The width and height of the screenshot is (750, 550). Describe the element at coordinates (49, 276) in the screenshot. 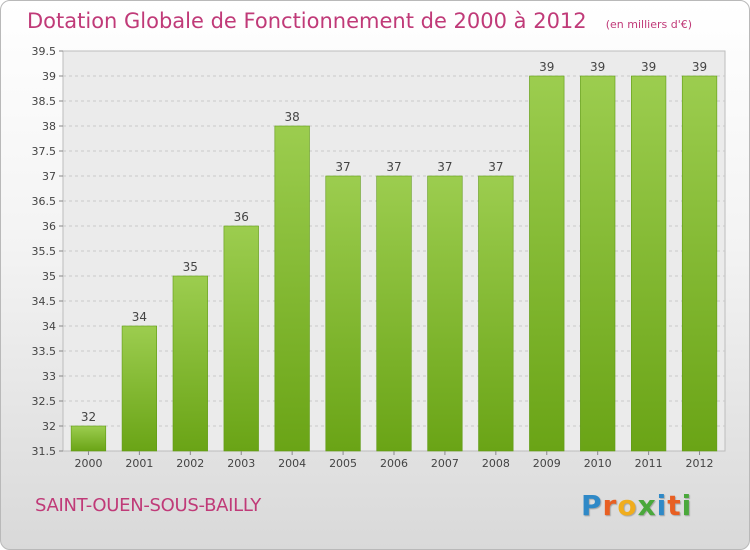

I see `y-tick-label: 35` at that location.